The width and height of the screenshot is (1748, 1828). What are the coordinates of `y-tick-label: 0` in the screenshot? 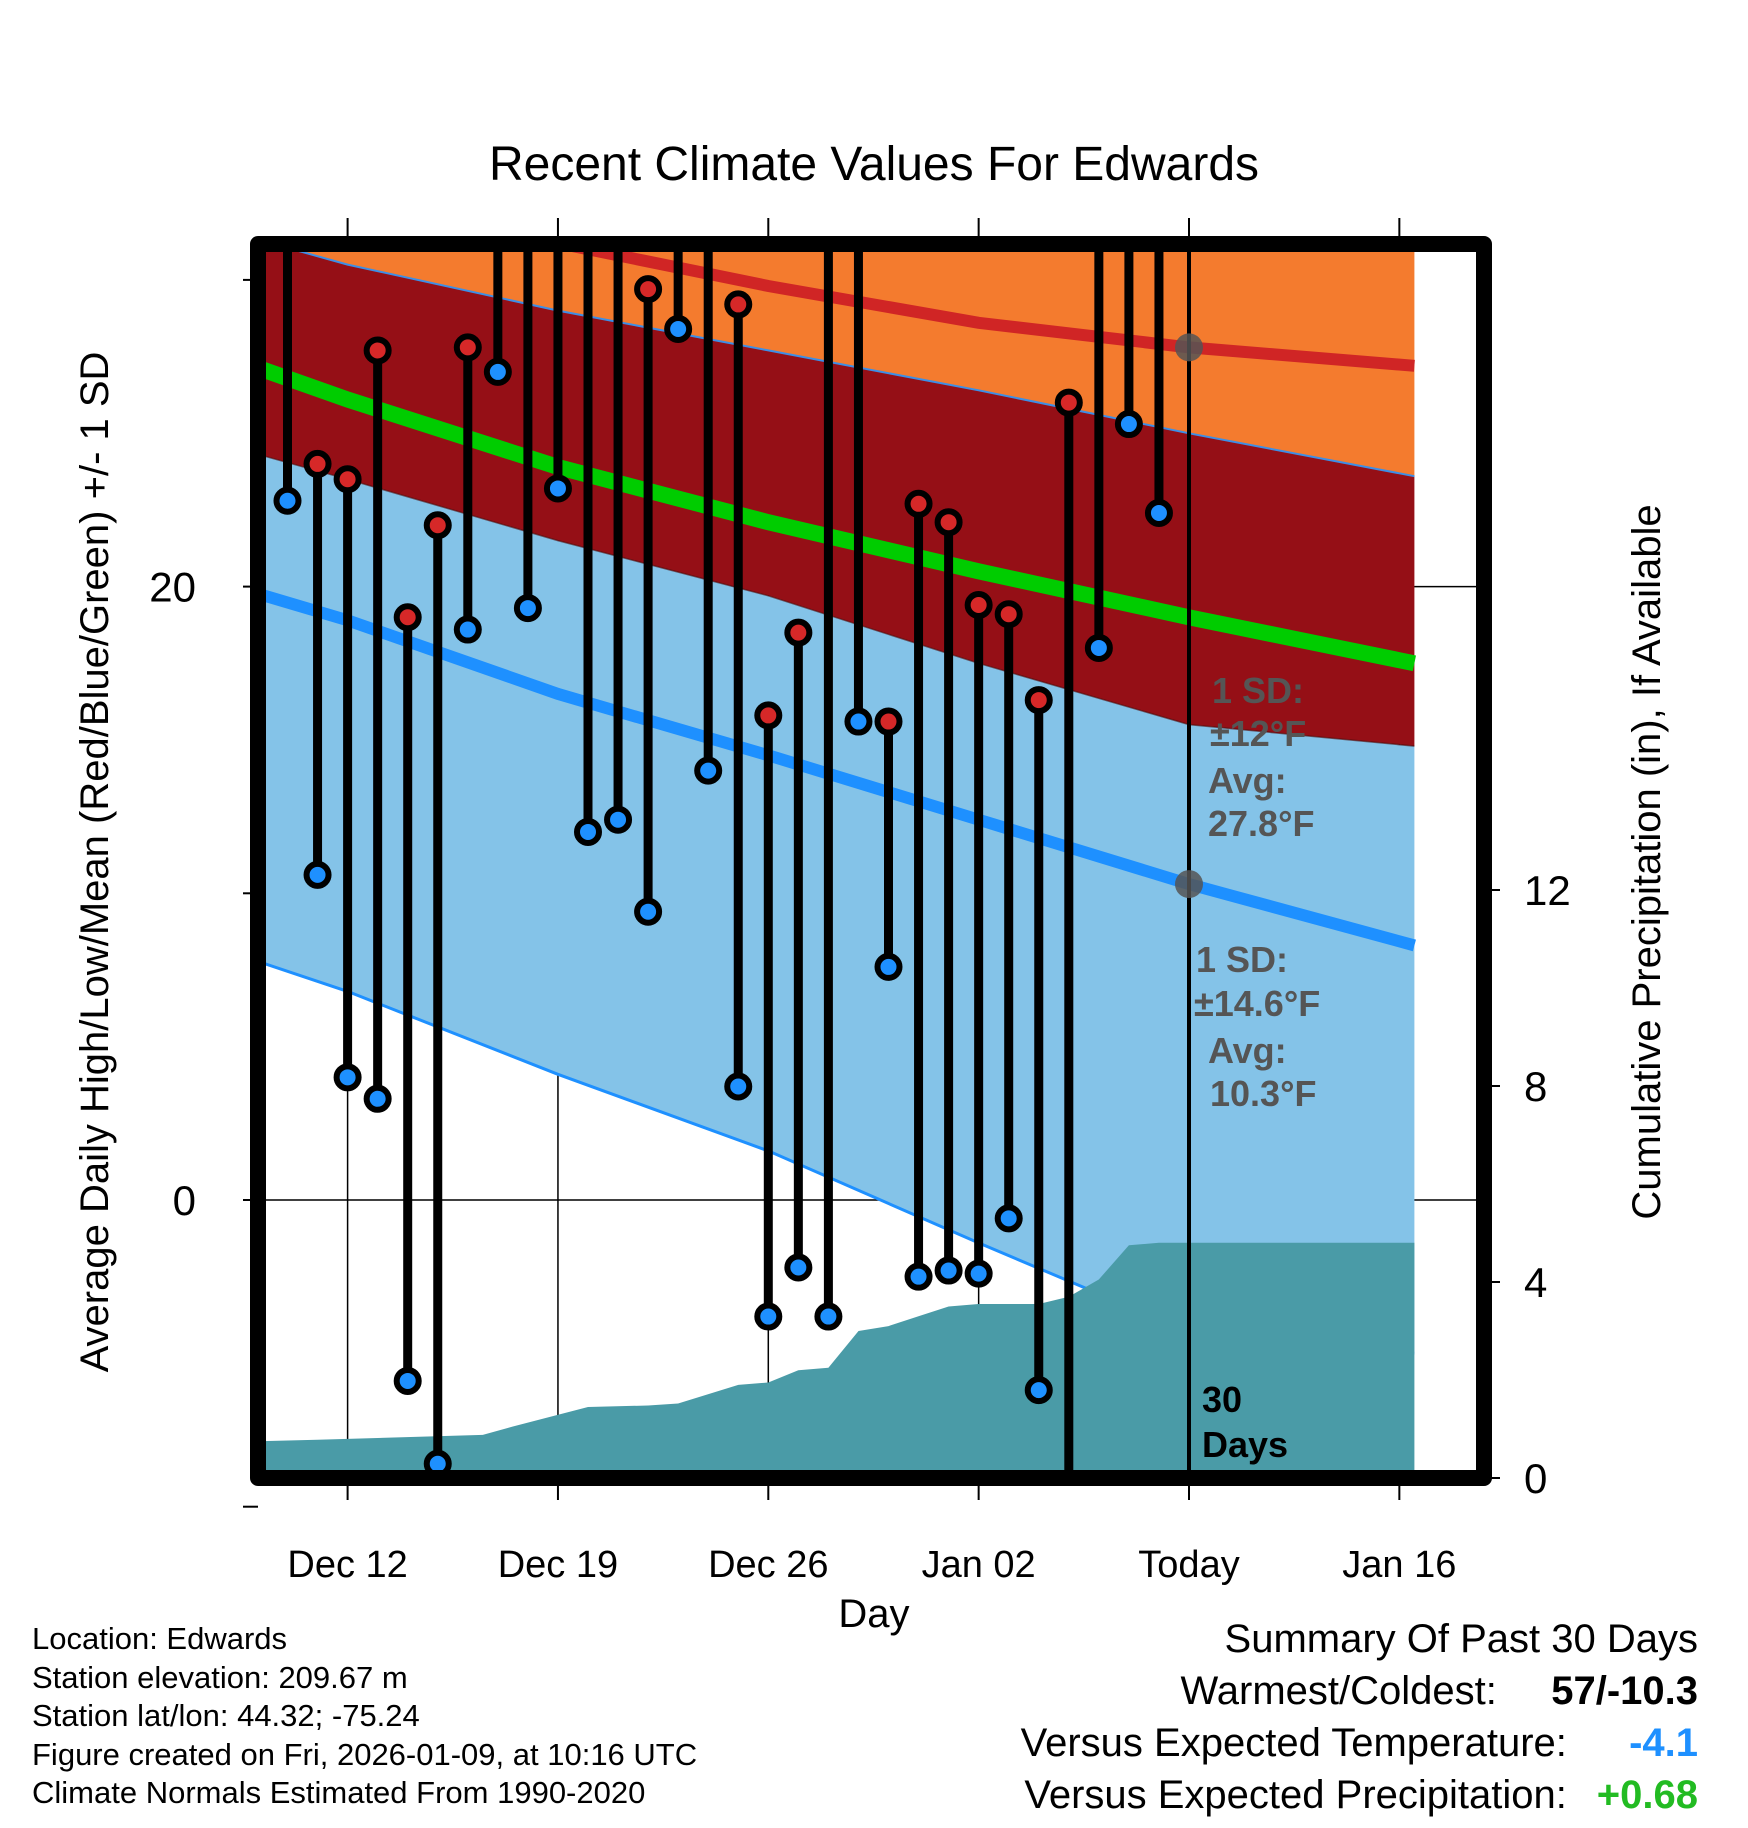 It's located at (184, 1200).